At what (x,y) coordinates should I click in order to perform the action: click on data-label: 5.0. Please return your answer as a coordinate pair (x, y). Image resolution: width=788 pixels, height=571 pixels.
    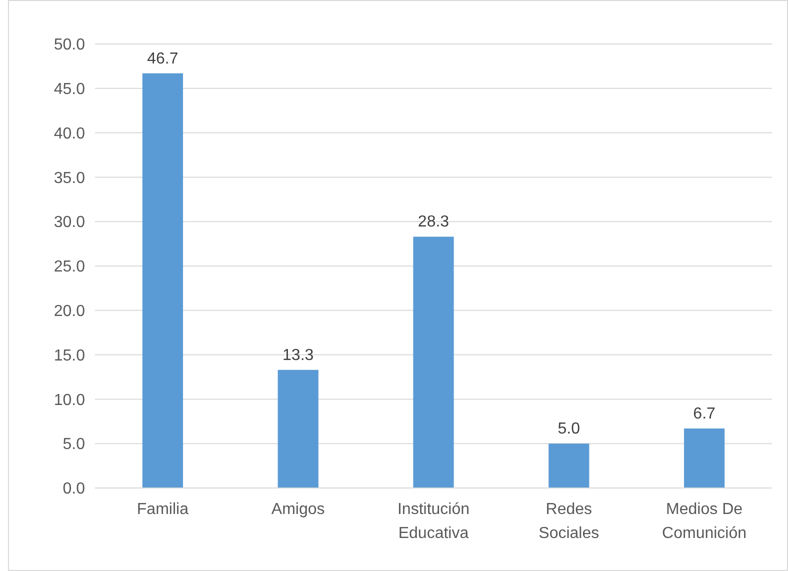
    Looking at the image, I should click on (569, 429).